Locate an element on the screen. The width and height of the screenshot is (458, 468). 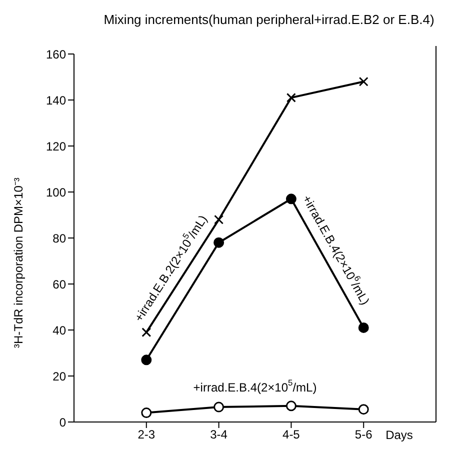
y-tick-label: 80 is located at coordinates (59, 238).